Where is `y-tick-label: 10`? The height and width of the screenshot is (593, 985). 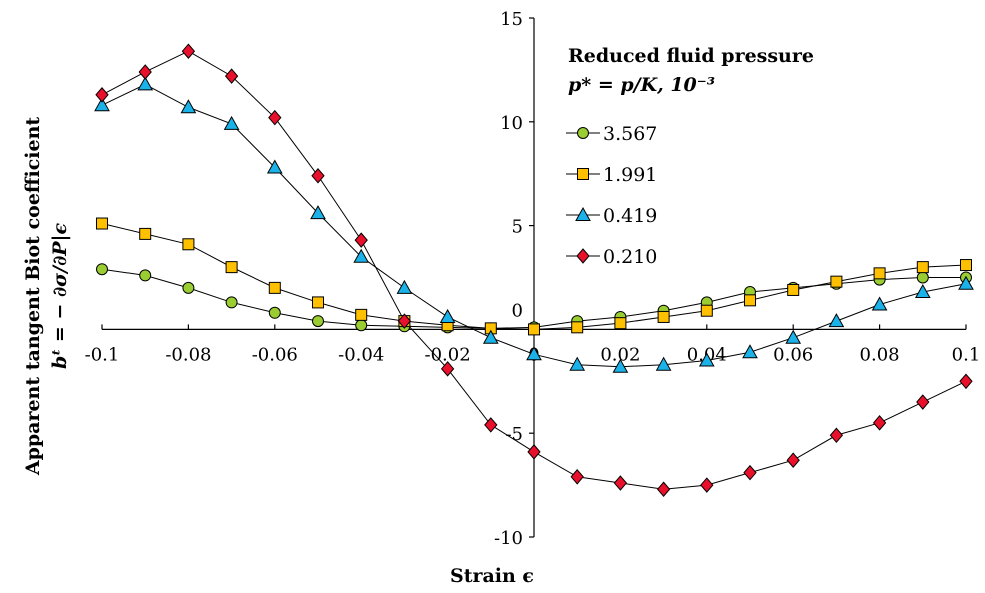
y-tick-label: 10 is located at coordinates (511, 123).